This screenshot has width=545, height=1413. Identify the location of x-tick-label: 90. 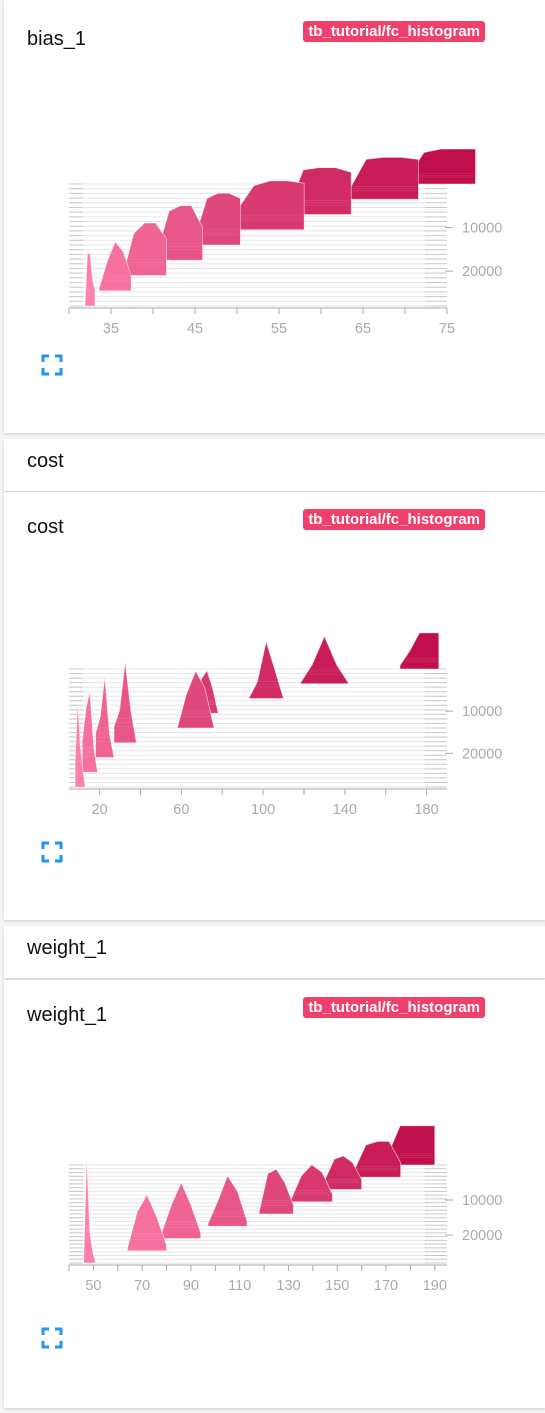
(191, 1286).